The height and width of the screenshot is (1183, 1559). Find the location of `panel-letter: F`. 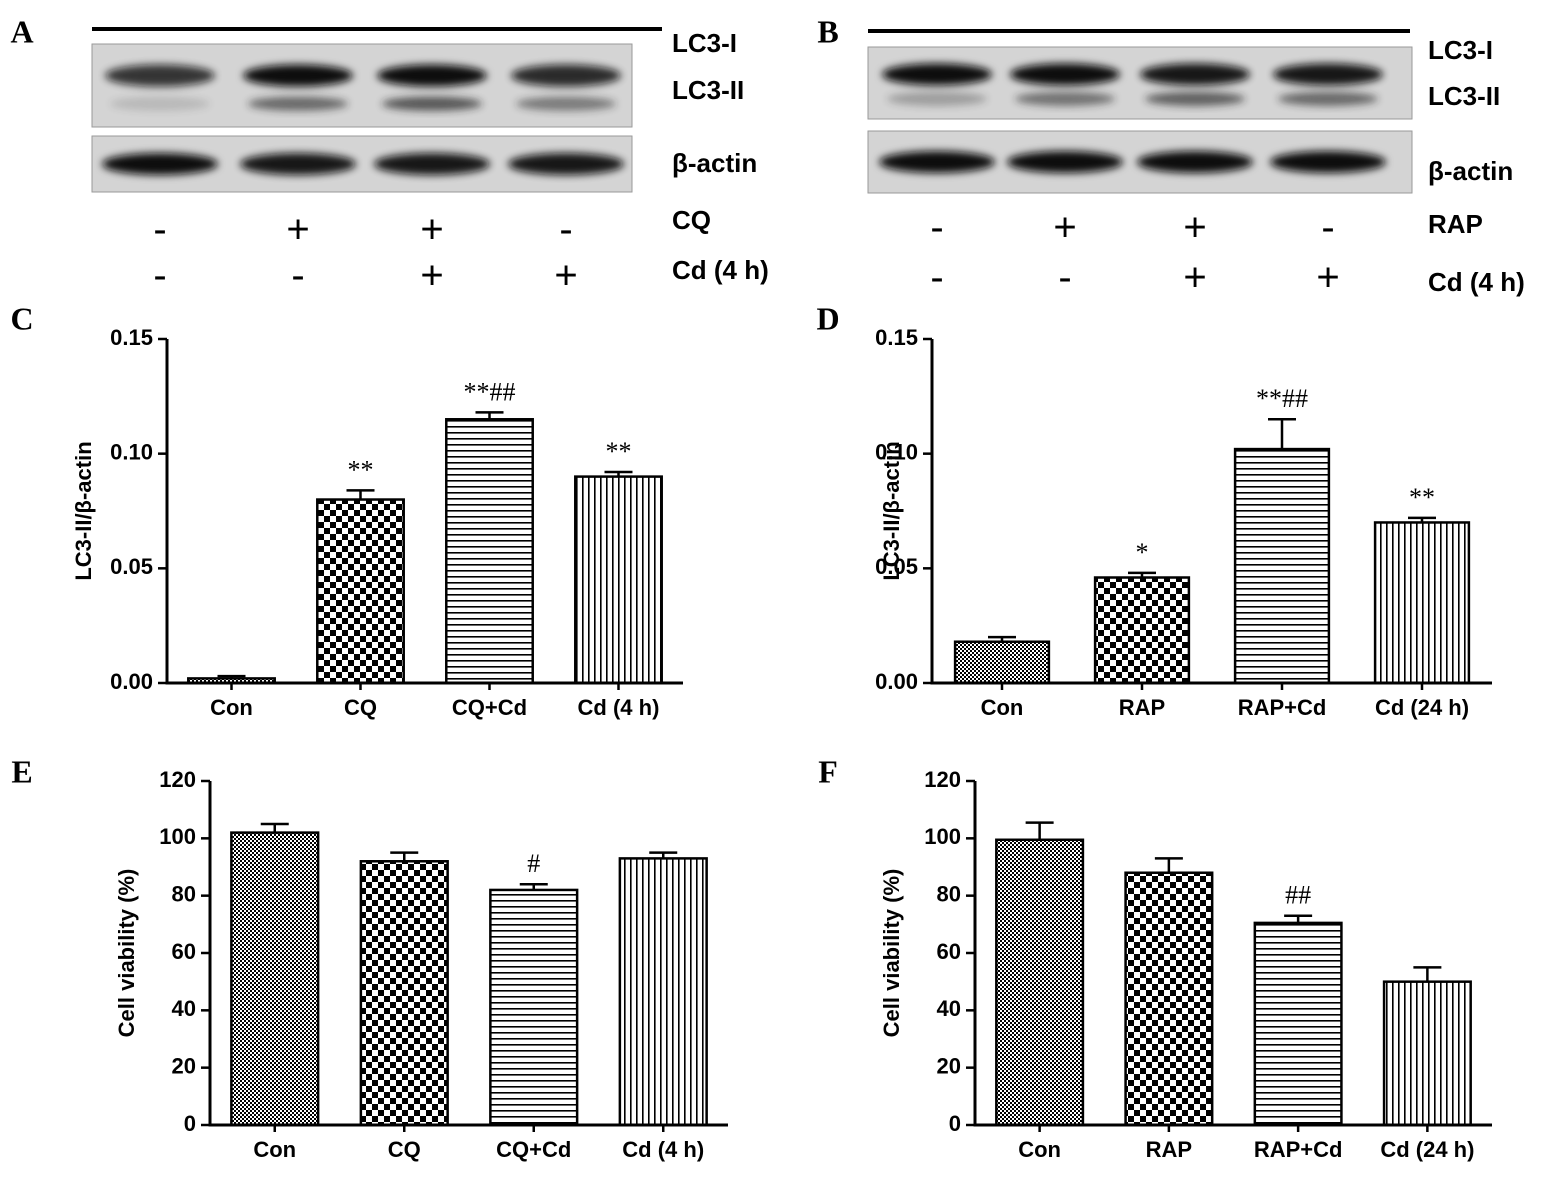

panel-letter: F is located at coordinates (828, 771).